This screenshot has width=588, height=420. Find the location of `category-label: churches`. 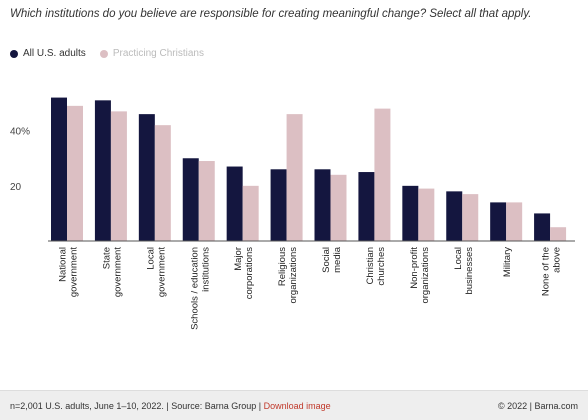

category-label: churches is located at coordinates (381, 266).